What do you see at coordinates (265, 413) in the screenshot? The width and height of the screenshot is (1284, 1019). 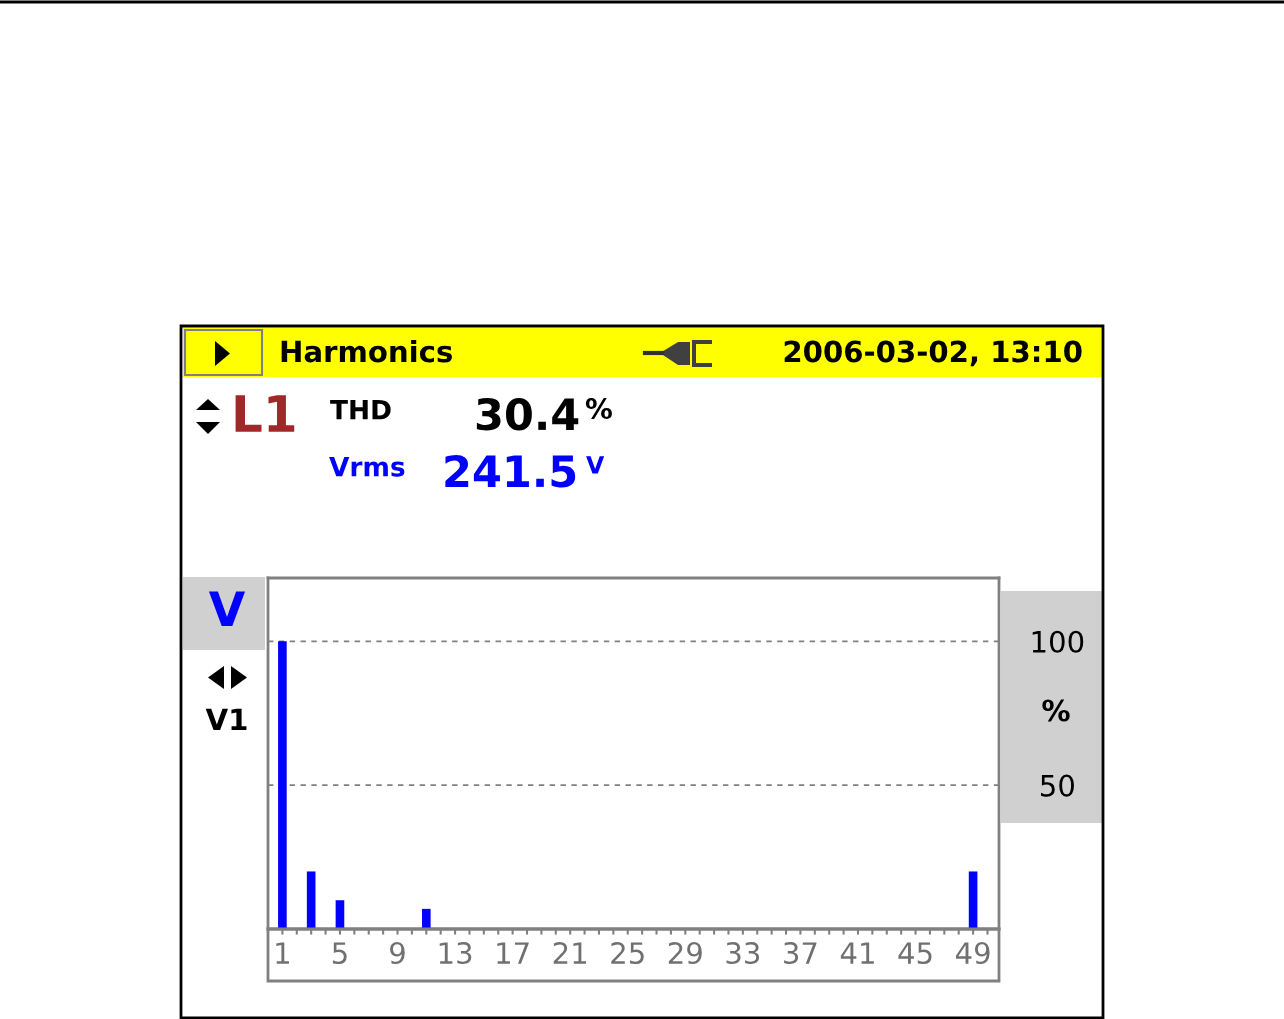 I see `text: L1` at bounding box center [265, 413].